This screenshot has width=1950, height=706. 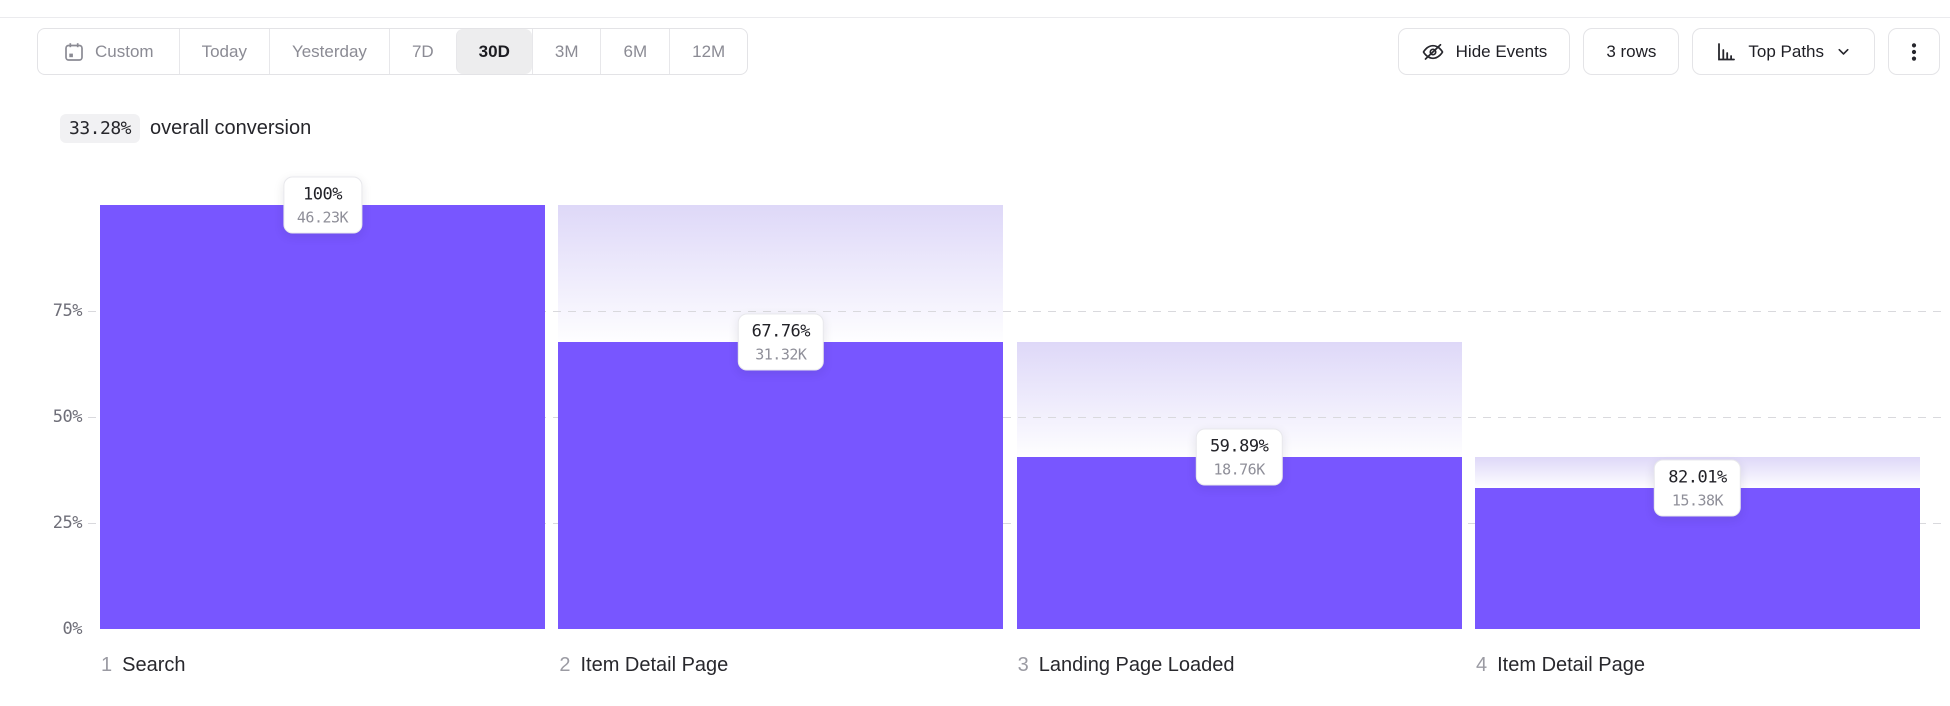 What do you see at coordinates (1239, 469) in the screenshot?
I see `tooltip-count: 18.76K` at bounding box center [1239, 469].